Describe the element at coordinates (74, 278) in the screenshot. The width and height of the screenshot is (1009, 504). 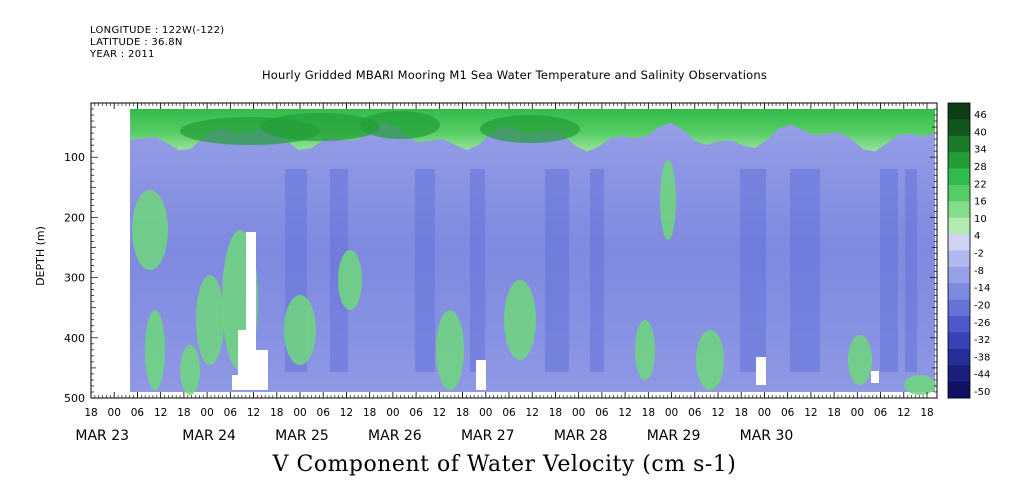
I see `y-tick-labels: 100 200 300 400 500` at that location.